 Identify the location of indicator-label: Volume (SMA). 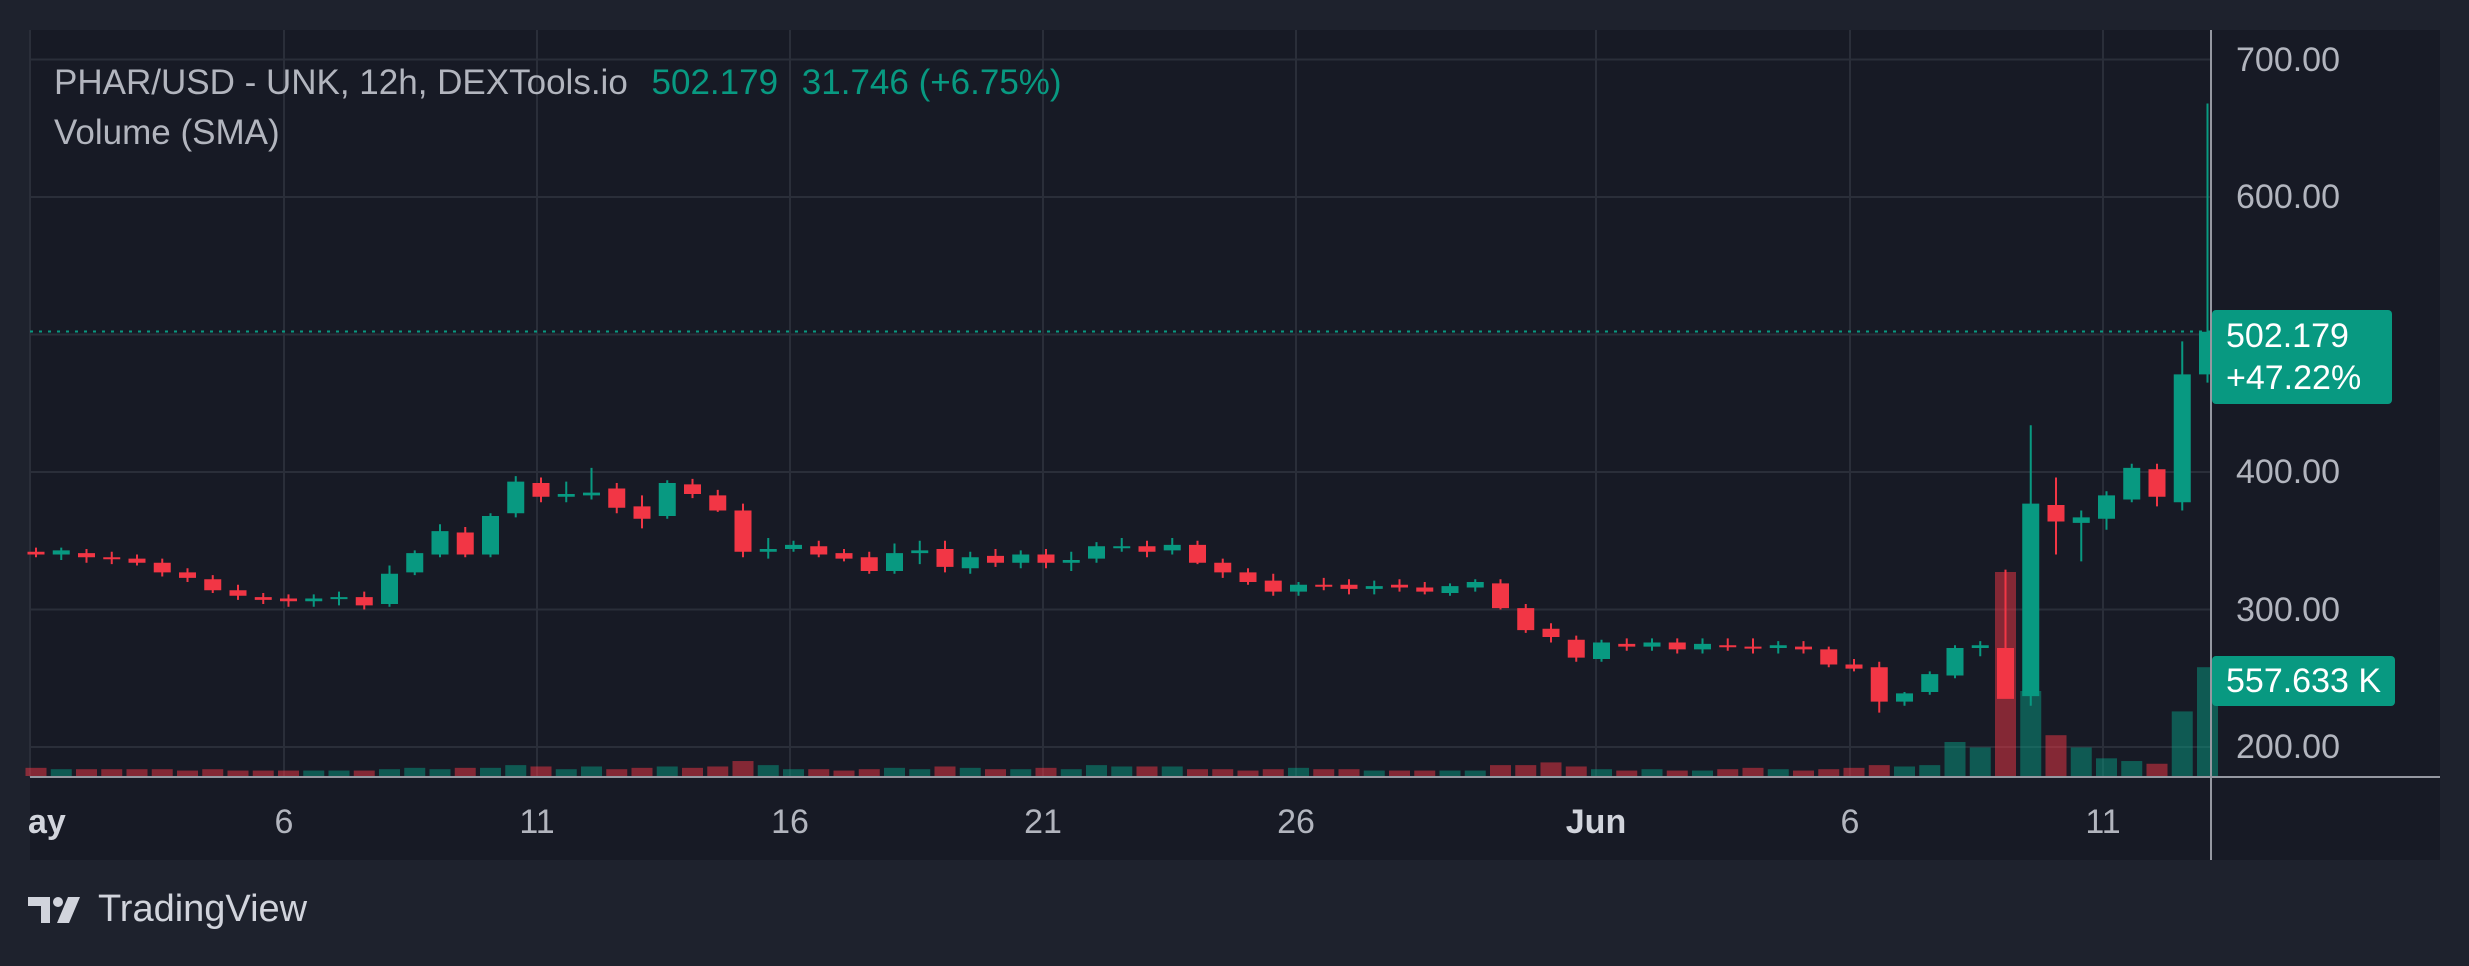
(167, 132).